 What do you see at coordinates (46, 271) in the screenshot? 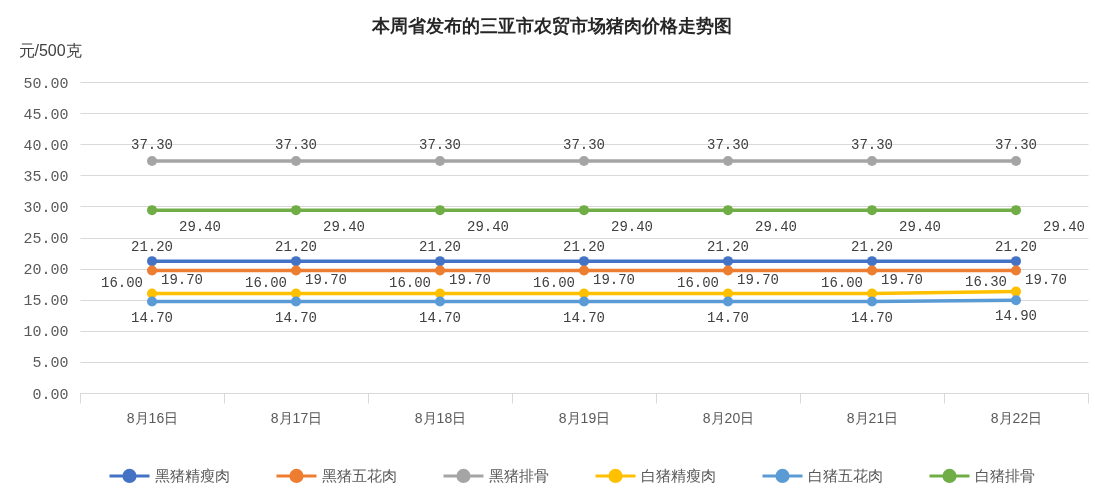
I see `y-tick-label: 20.00` at bounding box center [46, 271].